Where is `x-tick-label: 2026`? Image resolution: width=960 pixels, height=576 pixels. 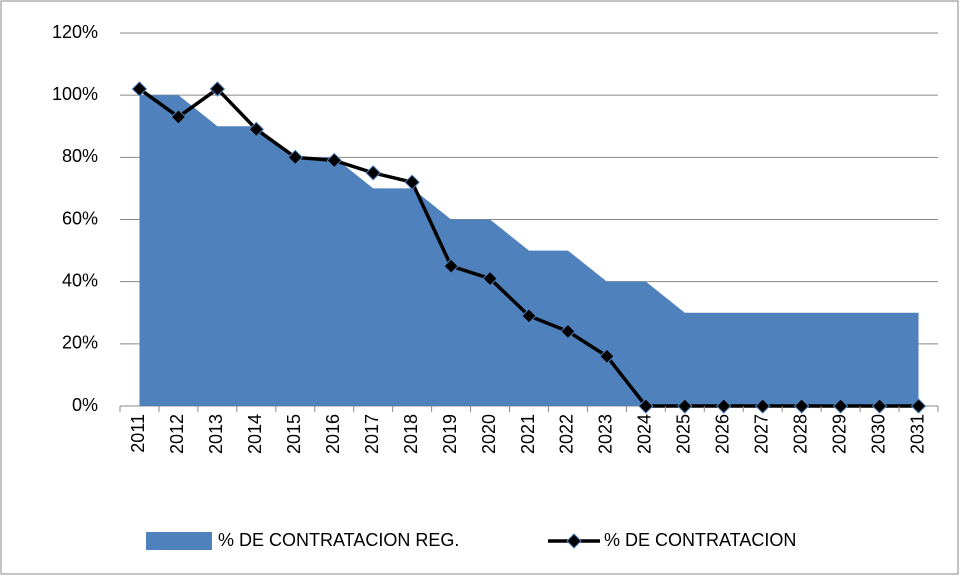 x-tick-label: 2026 is located at coordinates (723, 434).